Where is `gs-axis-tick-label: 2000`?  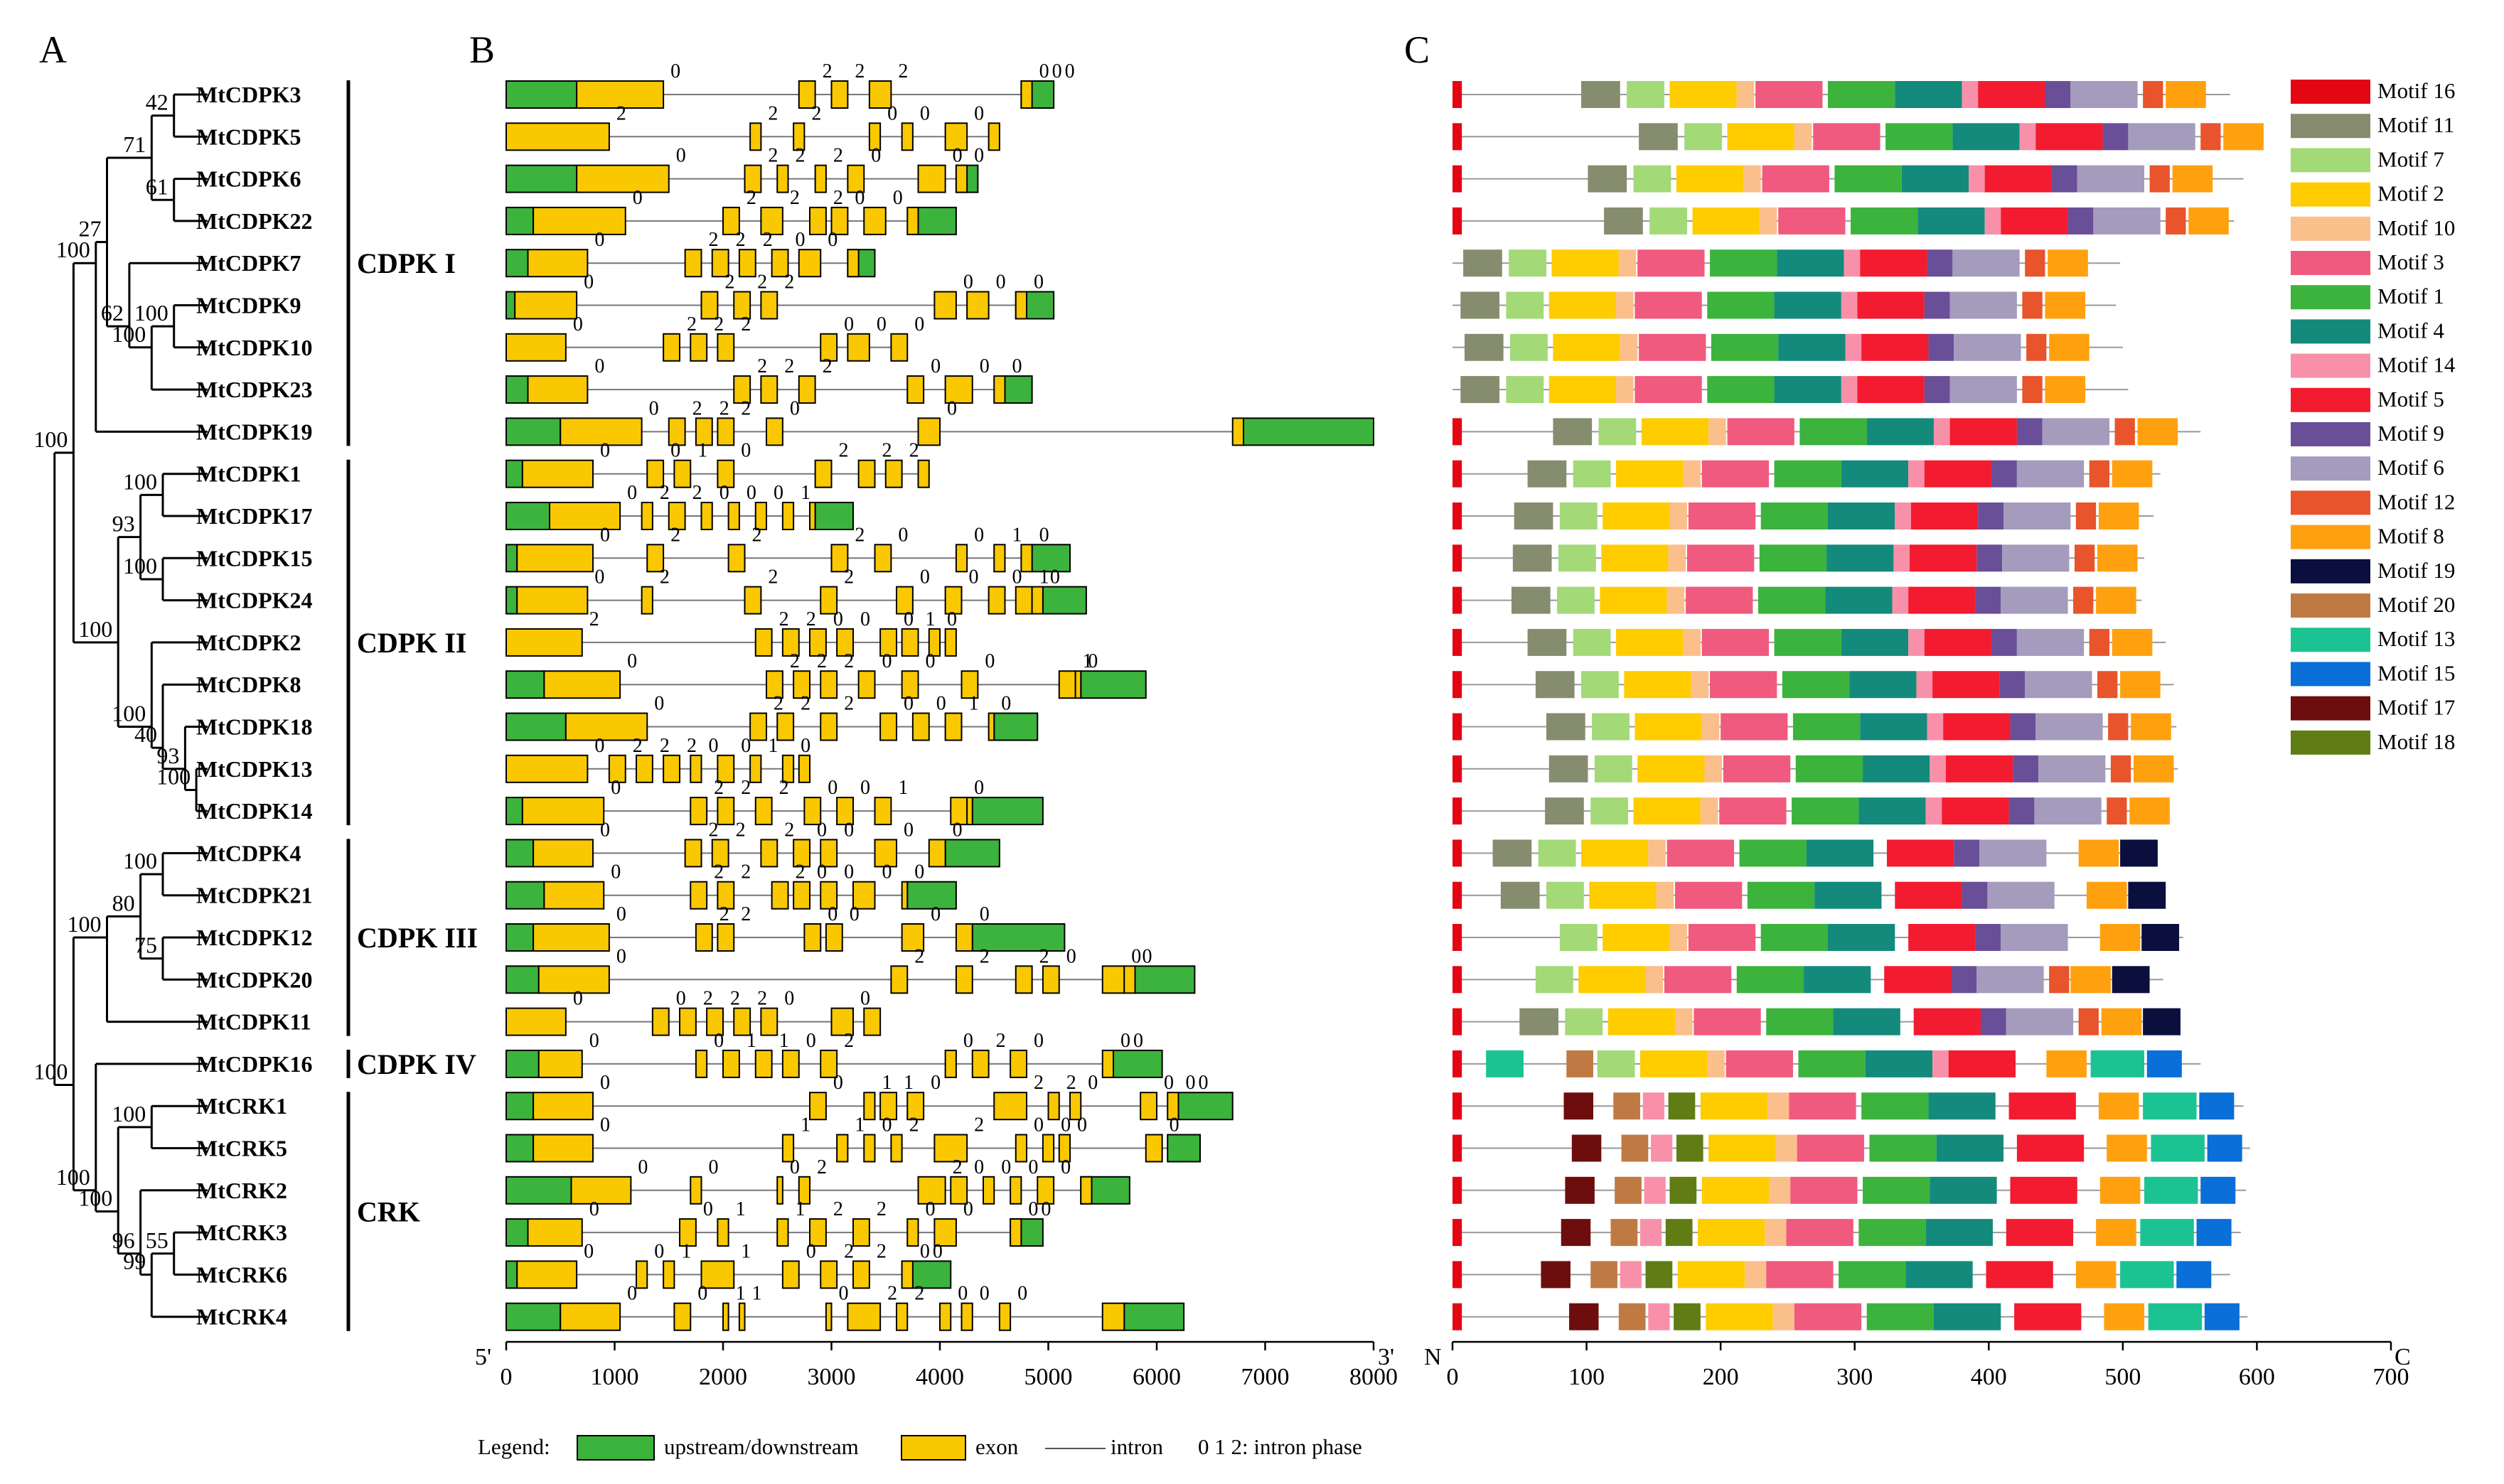 gs-axis-tick-label: 2000 is located at coordinates (723, 1377).